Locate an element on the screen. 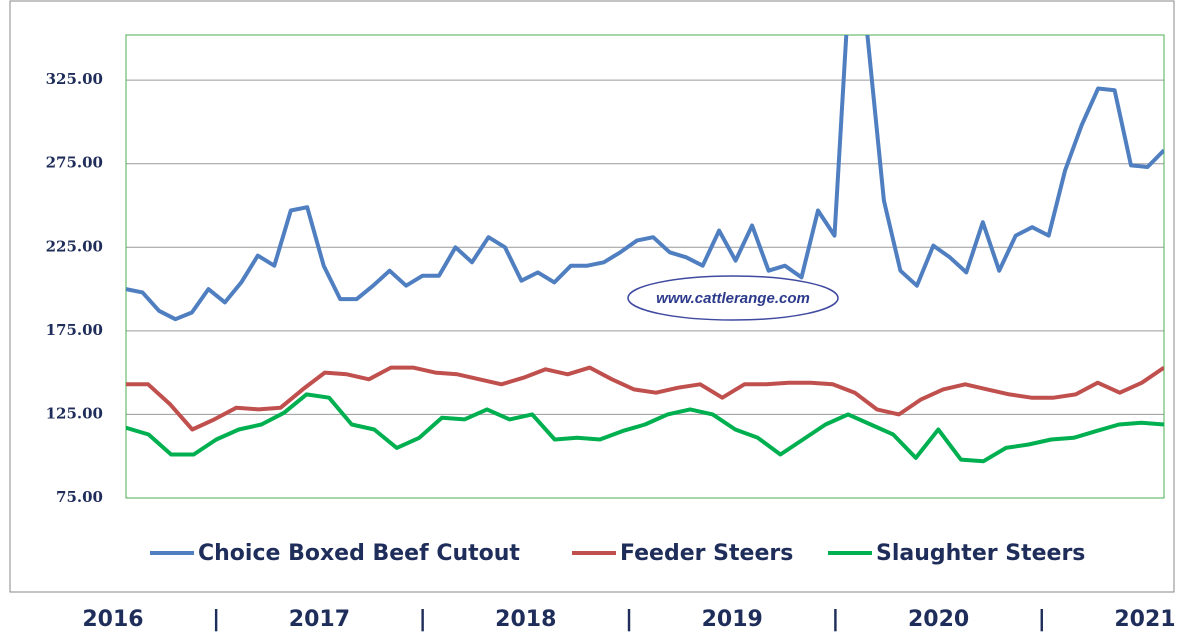  y-tick-label: 225.00 is located at coordinates (74, 246).